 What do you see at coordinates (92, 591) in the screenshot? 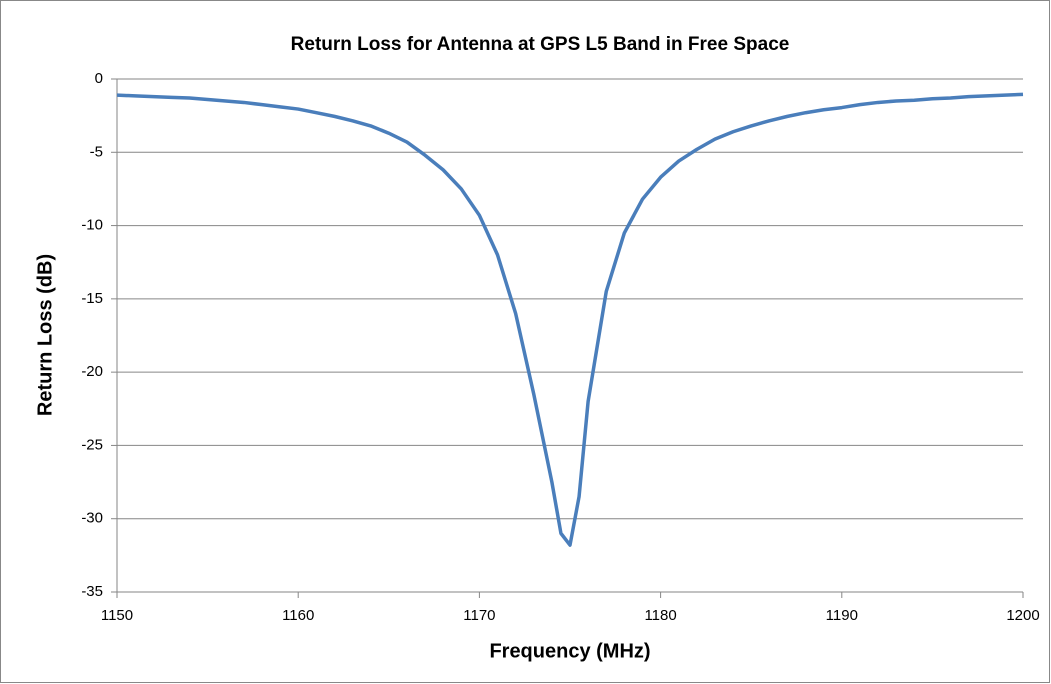
I see `y-tick-label: -35` at bounding box center [92, 591].